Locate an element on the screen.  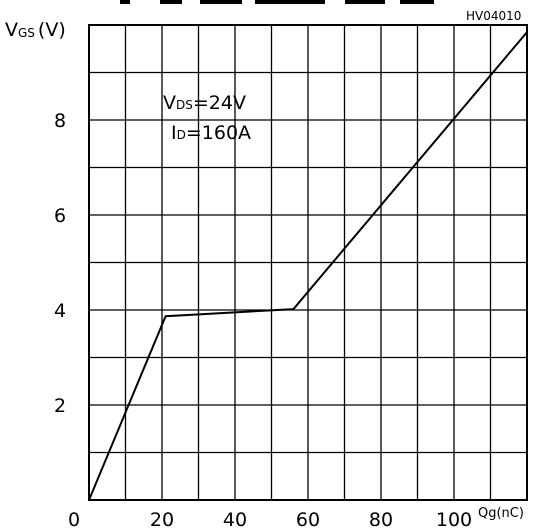
id-condition: ID=160A is located at coordinates (211, 133).